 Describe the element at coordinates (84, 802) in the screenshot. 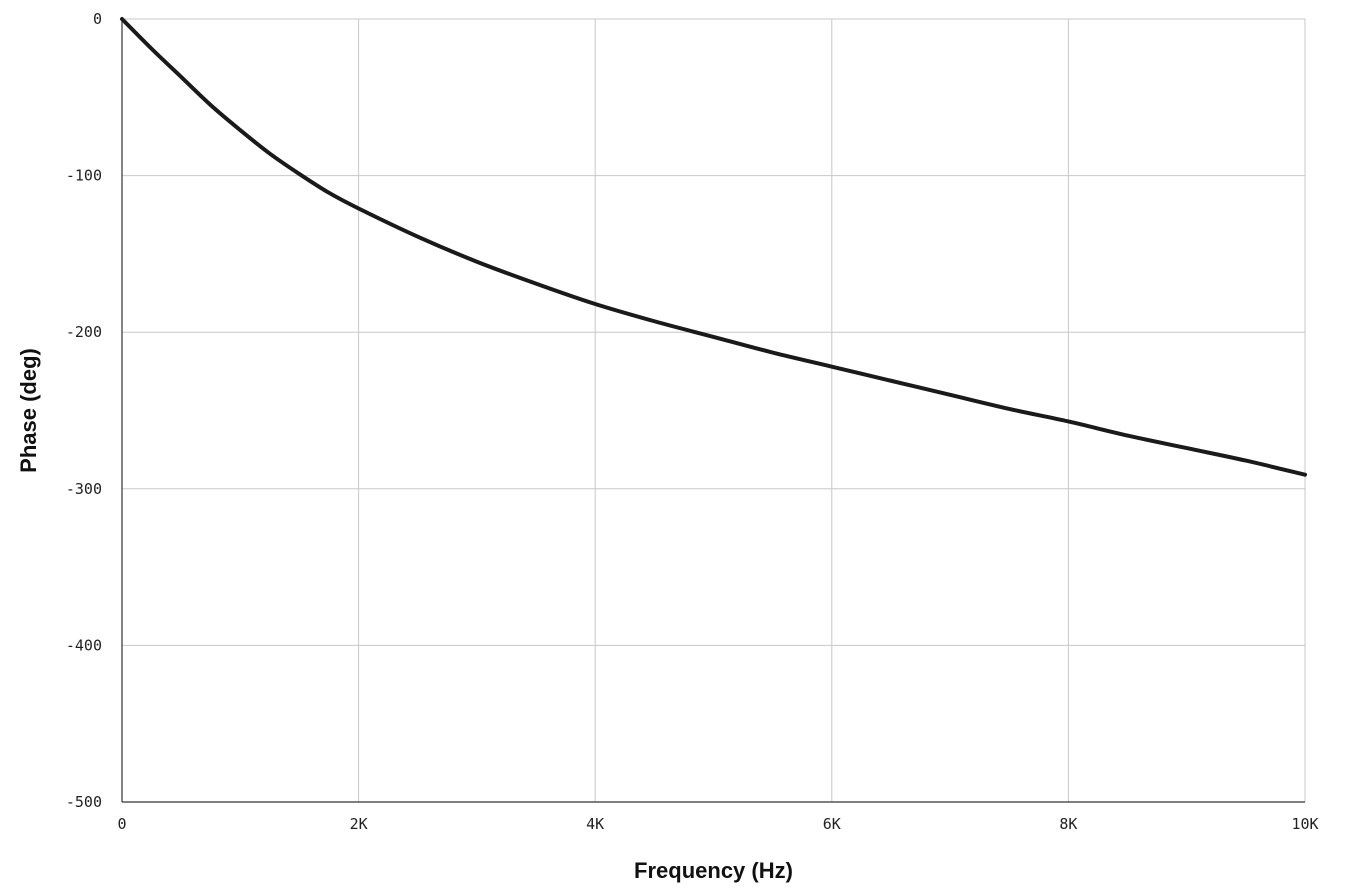

I see `y-tick-label: -500` at that location.